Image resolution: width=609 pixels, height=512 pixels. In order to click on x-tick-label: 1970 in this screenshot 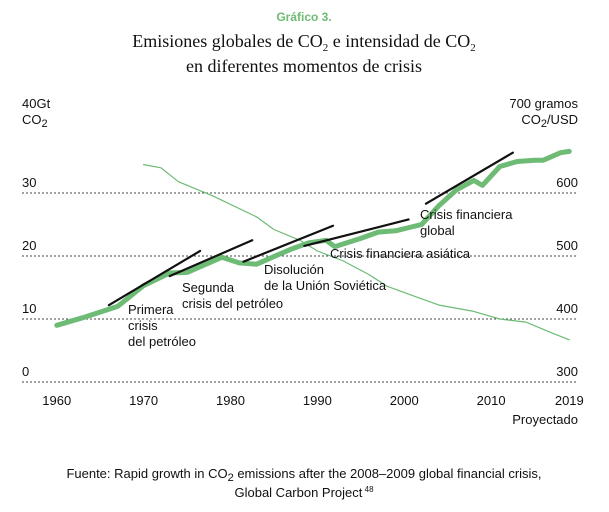, I will do `click(143, 400)`.